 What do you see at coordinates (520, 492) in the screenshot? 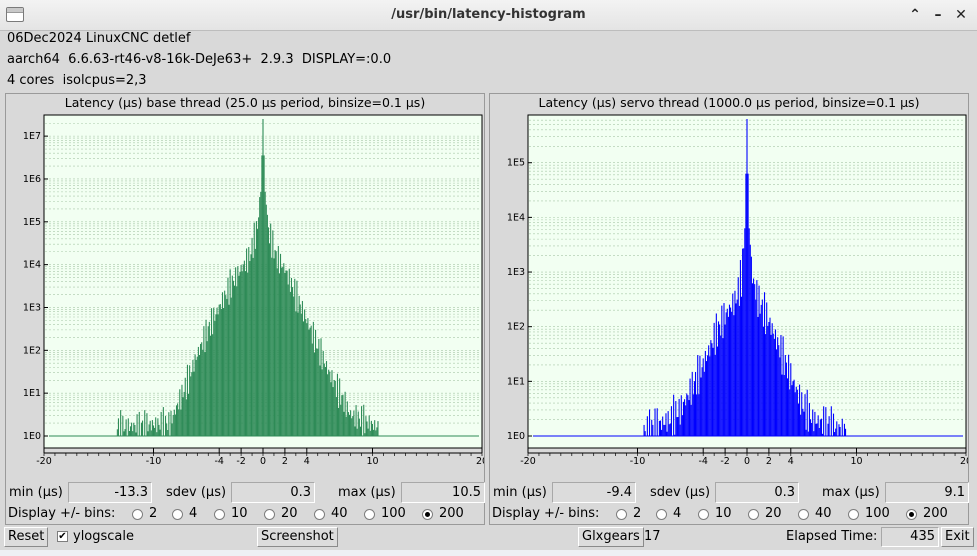
I see `min-label: min (µs)` at bounding box center [520, 492].